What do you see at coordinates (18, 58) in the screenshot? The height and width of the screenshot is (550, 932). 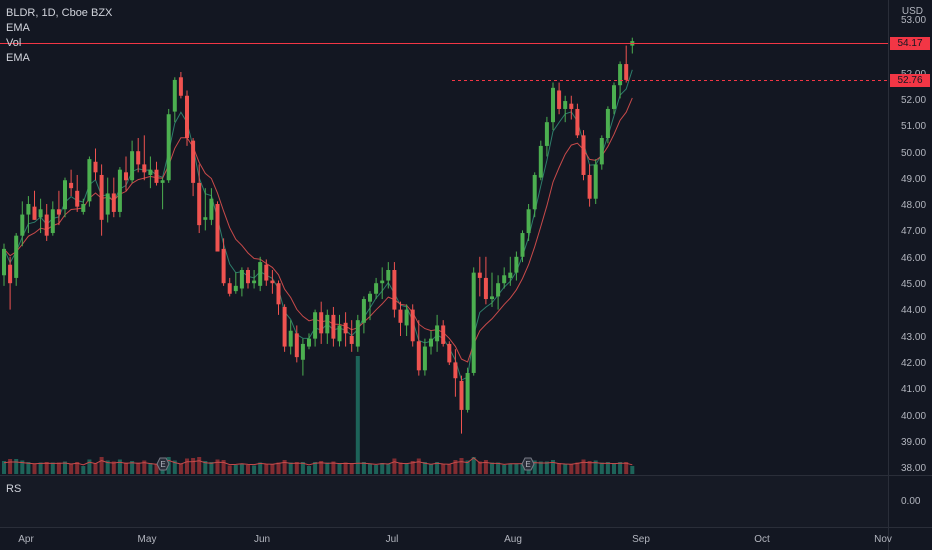 I see `legend-ema-2: EMA` at bounding box center [18, 58].